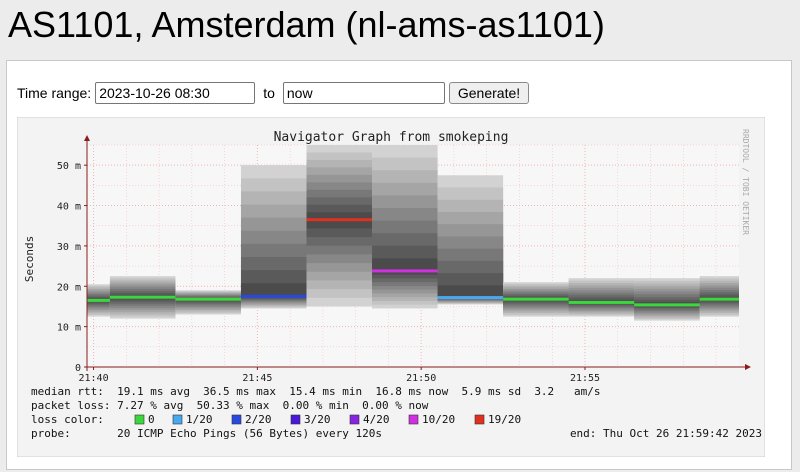  I want to click on loss-color-item-label: 19/20, so click(504, 419).